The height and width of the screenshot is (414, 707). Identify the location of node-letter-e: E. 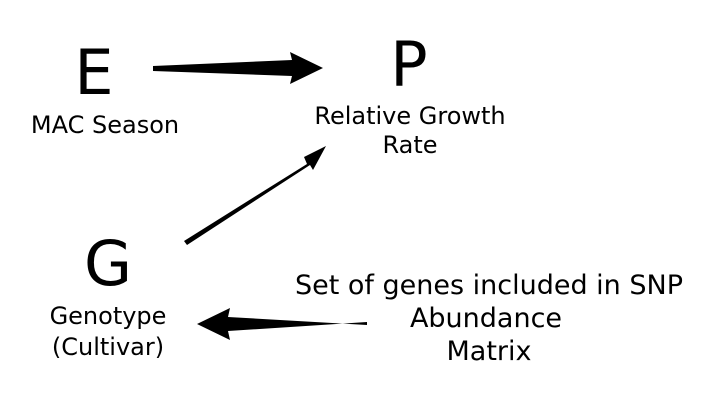
(93, 72).